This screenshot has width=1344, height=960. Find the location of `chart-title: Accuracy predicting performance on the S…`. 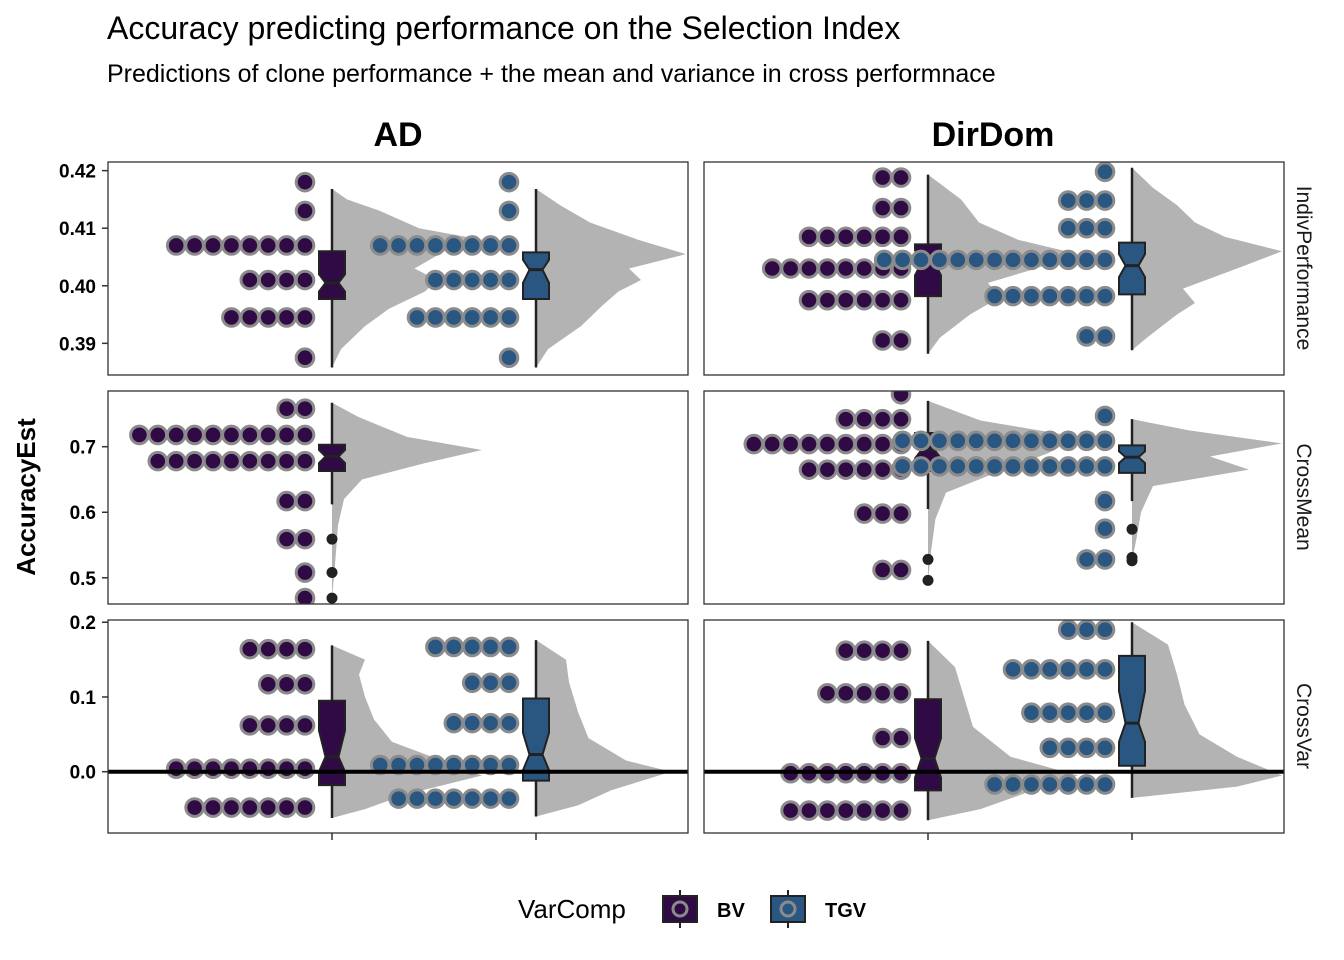

chart-title: Accuracy predicting performance on the S… is located at coordinates (503, 28).